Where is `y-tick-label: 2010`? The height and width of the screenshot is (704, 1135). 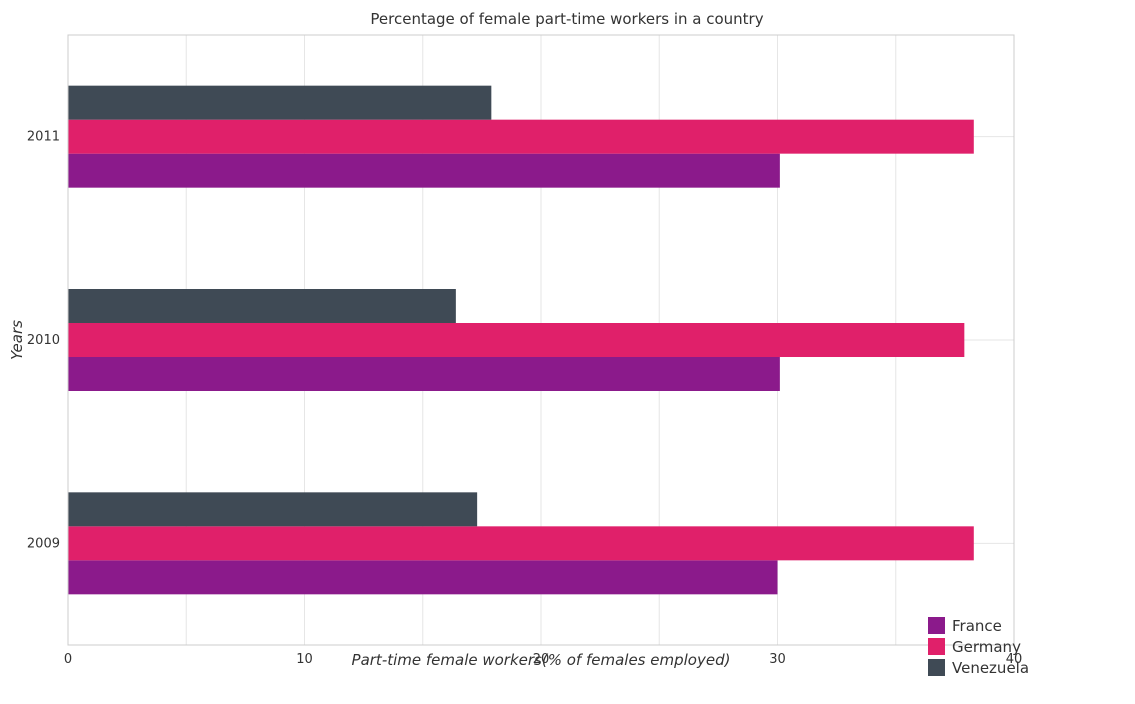 y-tick-label: 2010 is located at coordinates (43, 340).